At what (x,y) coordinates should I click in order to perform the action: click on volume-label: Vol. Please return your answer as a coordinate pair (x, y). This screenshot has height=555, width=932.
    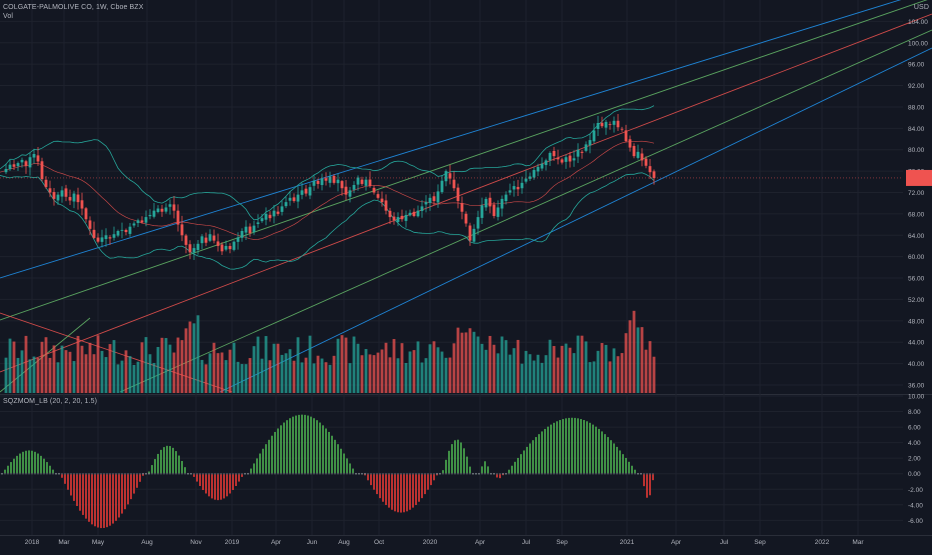
    Looking at the image, I should click on (8, 16).